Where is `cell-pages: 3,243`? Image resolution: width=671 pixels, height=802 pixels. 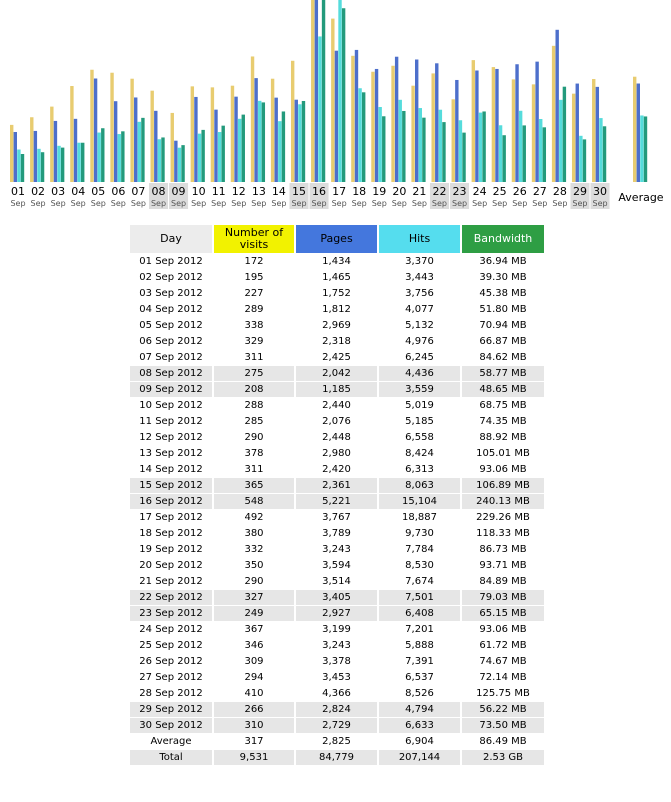 cell-pages: 3,243 is located at coordinates (336, 645).